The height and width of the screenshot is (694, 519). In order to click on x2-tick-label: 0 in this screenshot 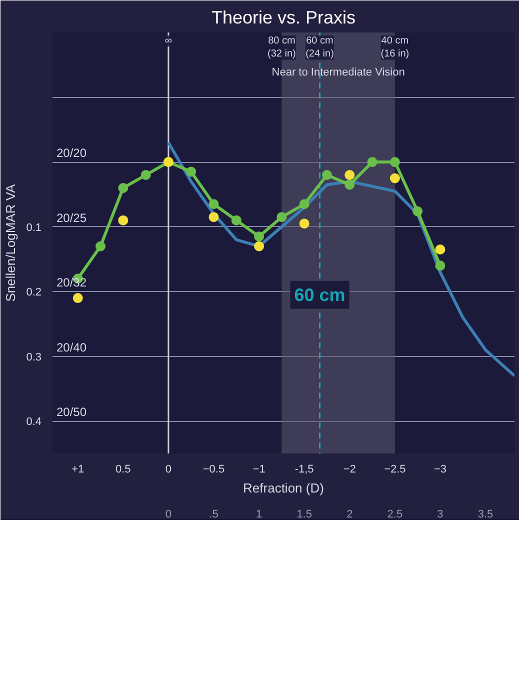, I will do `click(168, 514)`.